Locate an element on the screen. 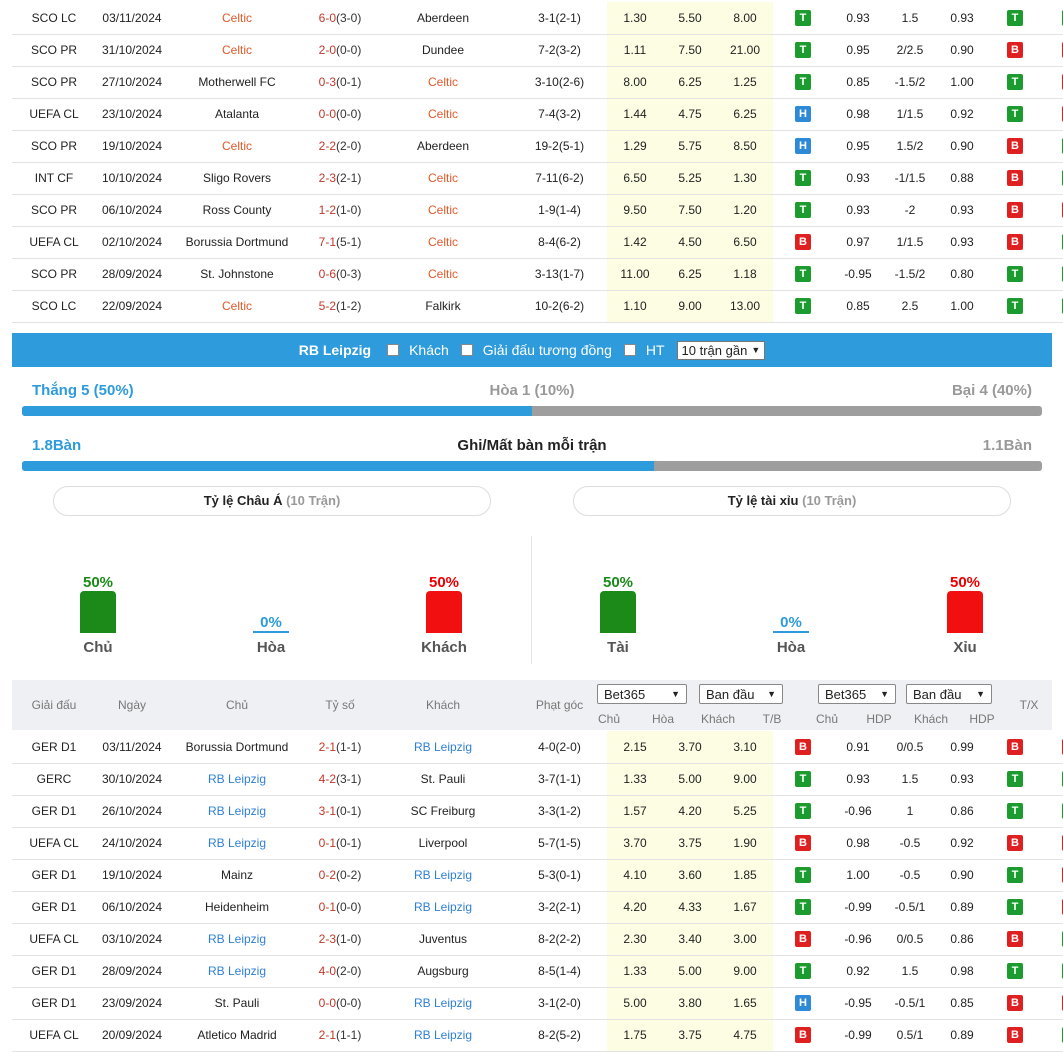  home-team-link: Heidenheim is located at coordinates (237, 907).